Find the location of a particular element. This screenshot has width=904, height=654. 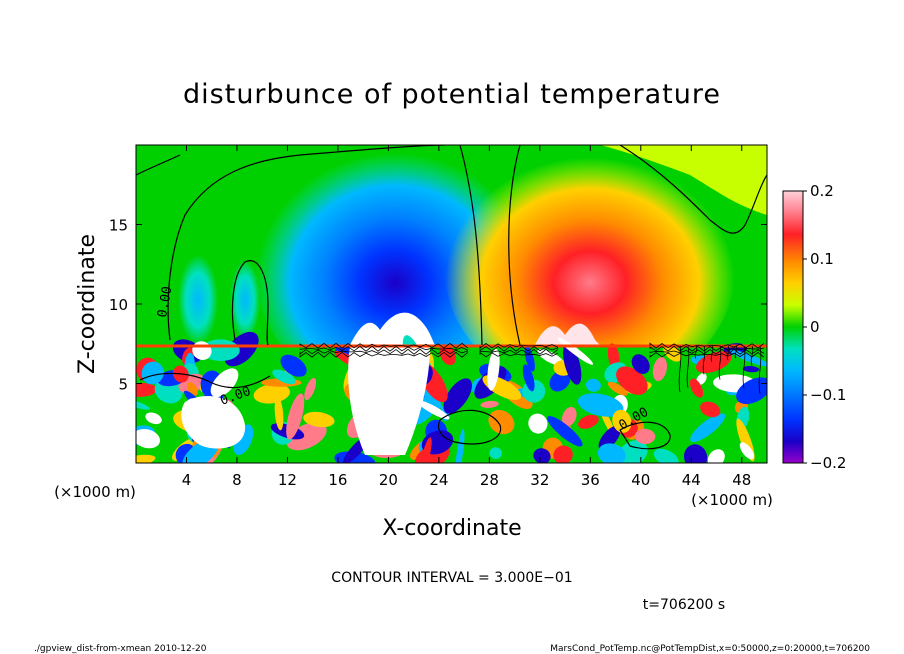

central-white-plume is located at coordinates (389, 400).